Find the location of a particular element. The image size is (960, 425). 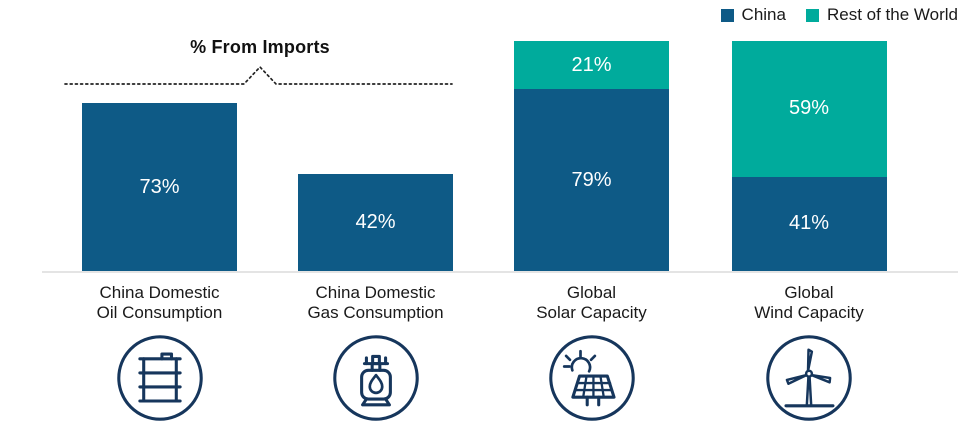

oil-barrel-icon is located at coordinates (159, 378).